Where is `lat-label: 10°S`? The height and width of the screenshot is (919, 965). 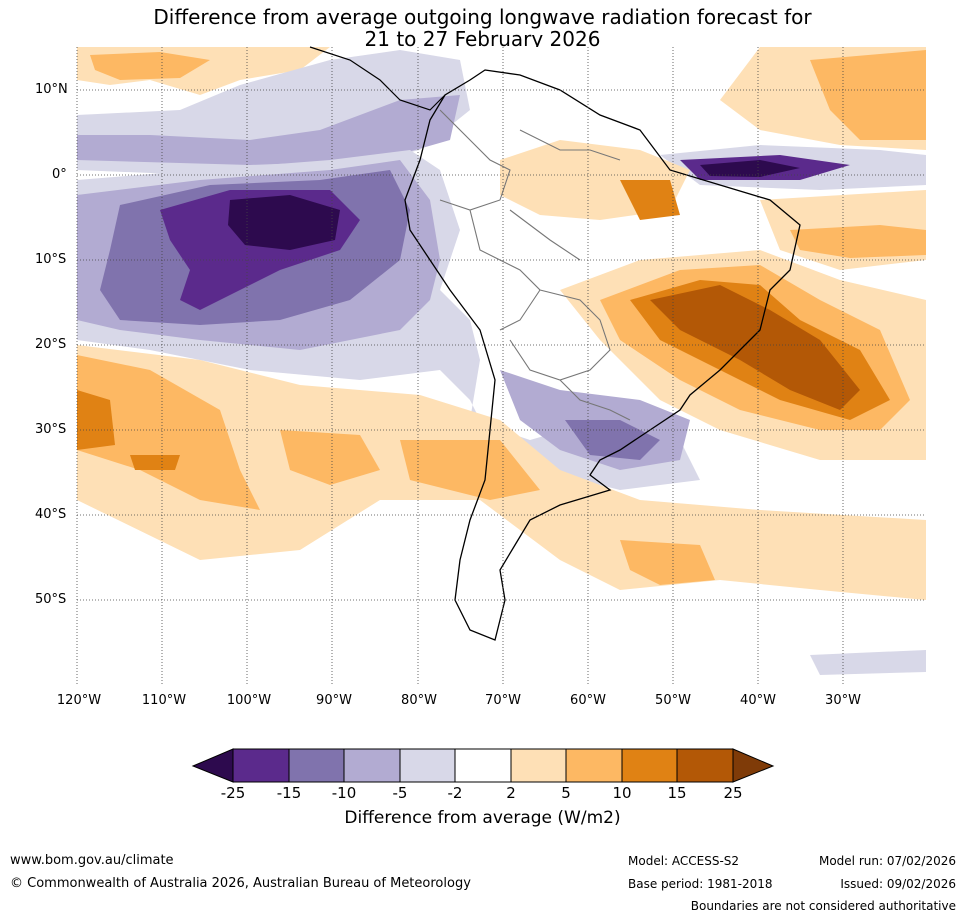 lat-label: 10°S is located at coordinates (51, 259).